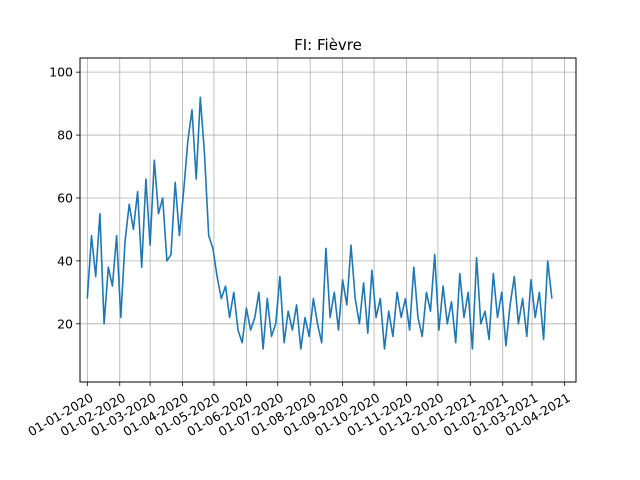 This screenshot has width=640, height=480. What do you see at coordinates (65, 323) in the screenshot?
I see `y-tick-label: 20` at bounding box center [65, 323].